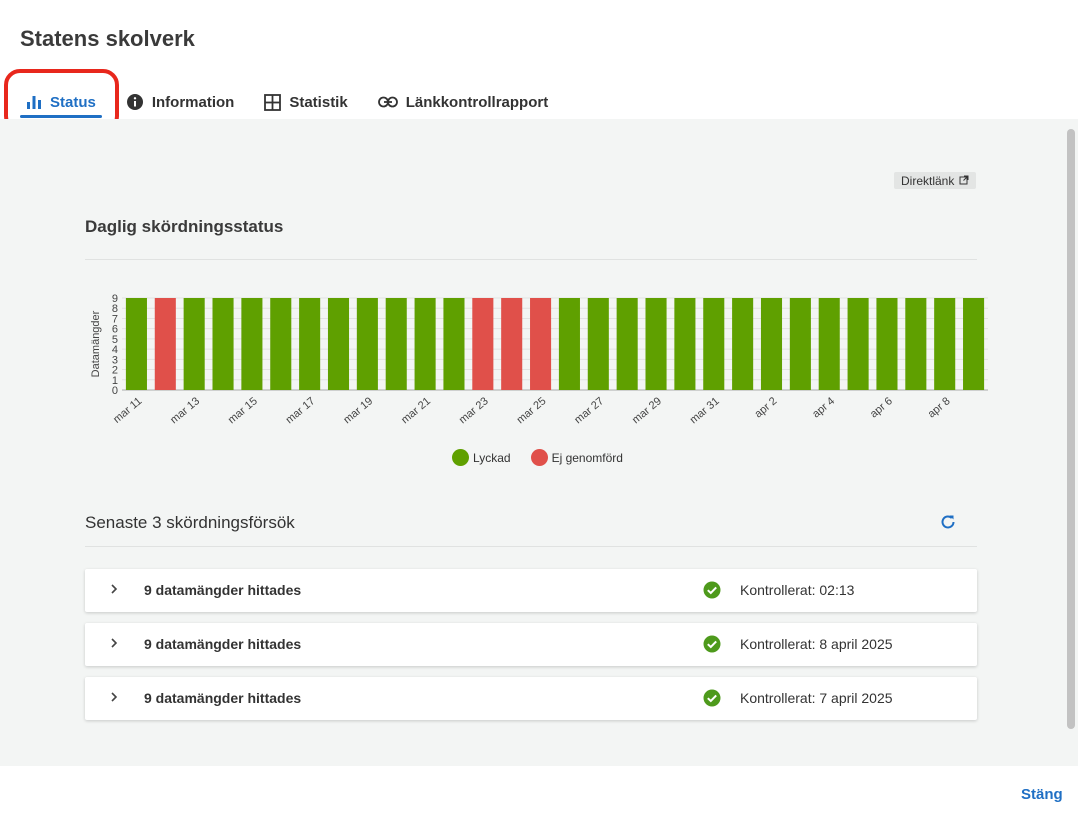 This screenshot has height=826, width=1078. Describe the element at coordinates (416, 410) in the screenshot. I see `x-tick-label: mar 21` at that location.